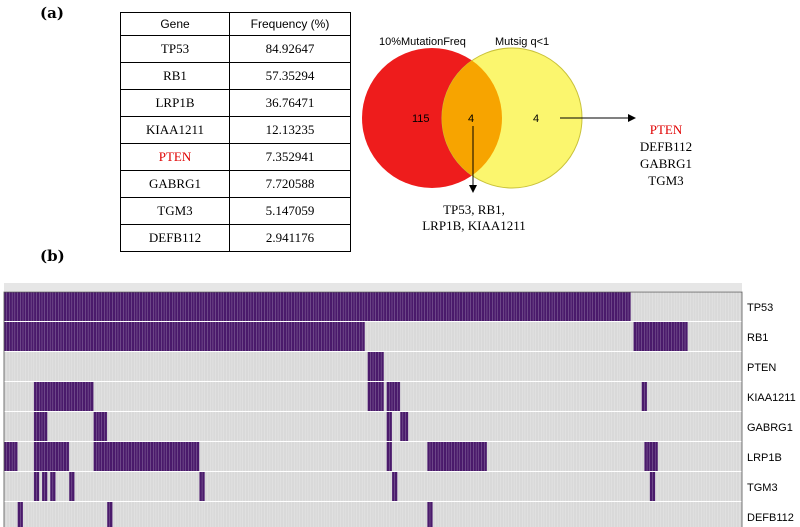 This screenshot has height=527, width=800. Describe the element at coordinates (398, 426) in the screenshot. I see `heatmap-row: GABRG1` at that location.